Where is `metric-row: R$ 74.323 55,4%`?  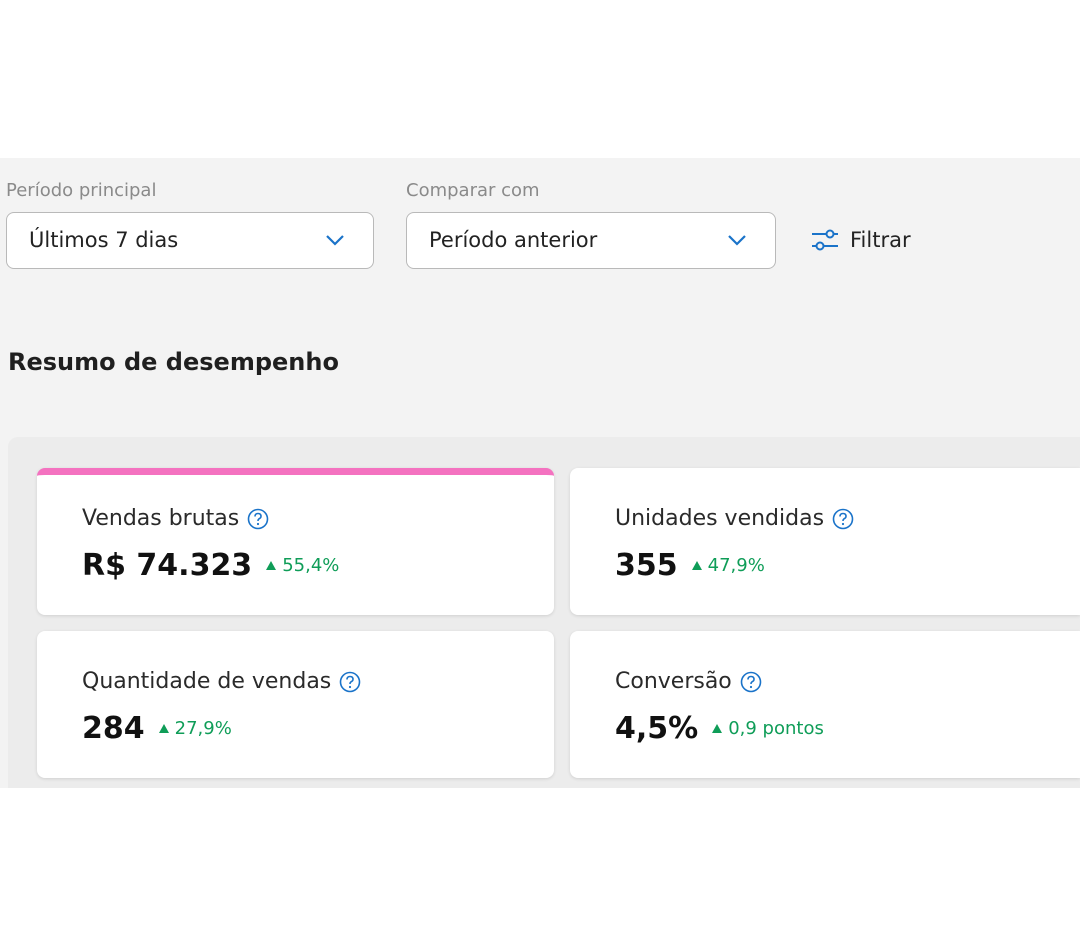 metric-row: R$ 74.323 55,4% is located at coordinates (210, 565).